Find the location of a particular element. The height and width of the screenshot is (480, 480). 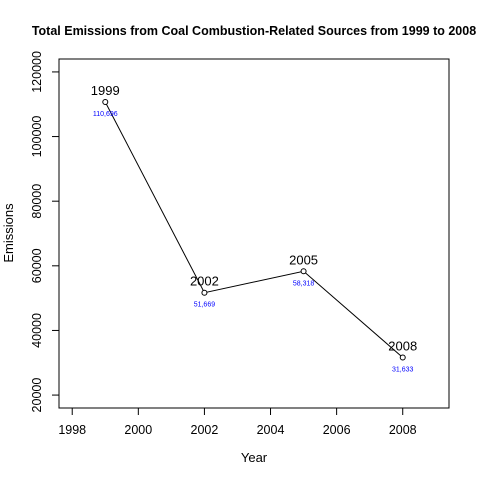

point-year-label: 1999 is located at coordinates (105, 90).